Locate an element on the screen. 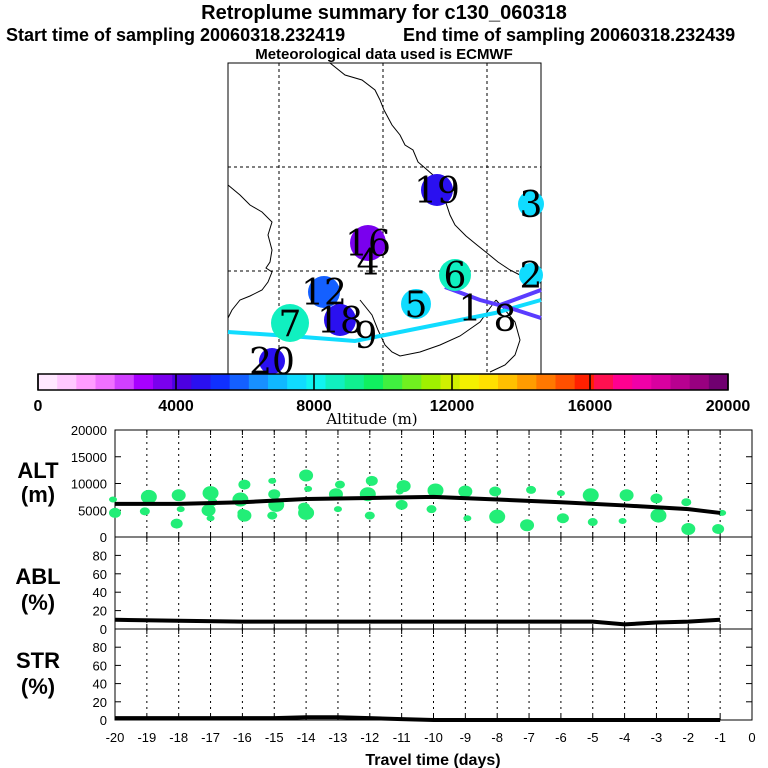 The width and height of the screenshot is (768, 768). y-tick-label: 15000 is located at coordinates (89, 457).